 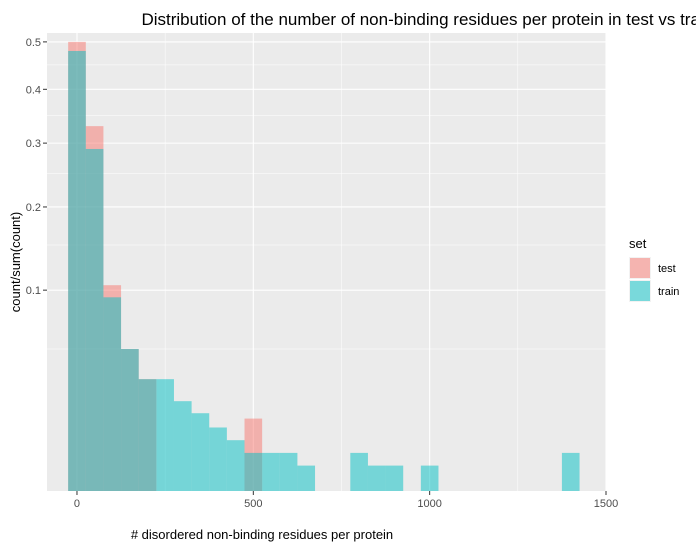 What do you see at coordinates (33, 144) in the screenshot?
I see `y-tick-label: 0.3` at bounding box center [33, 144].